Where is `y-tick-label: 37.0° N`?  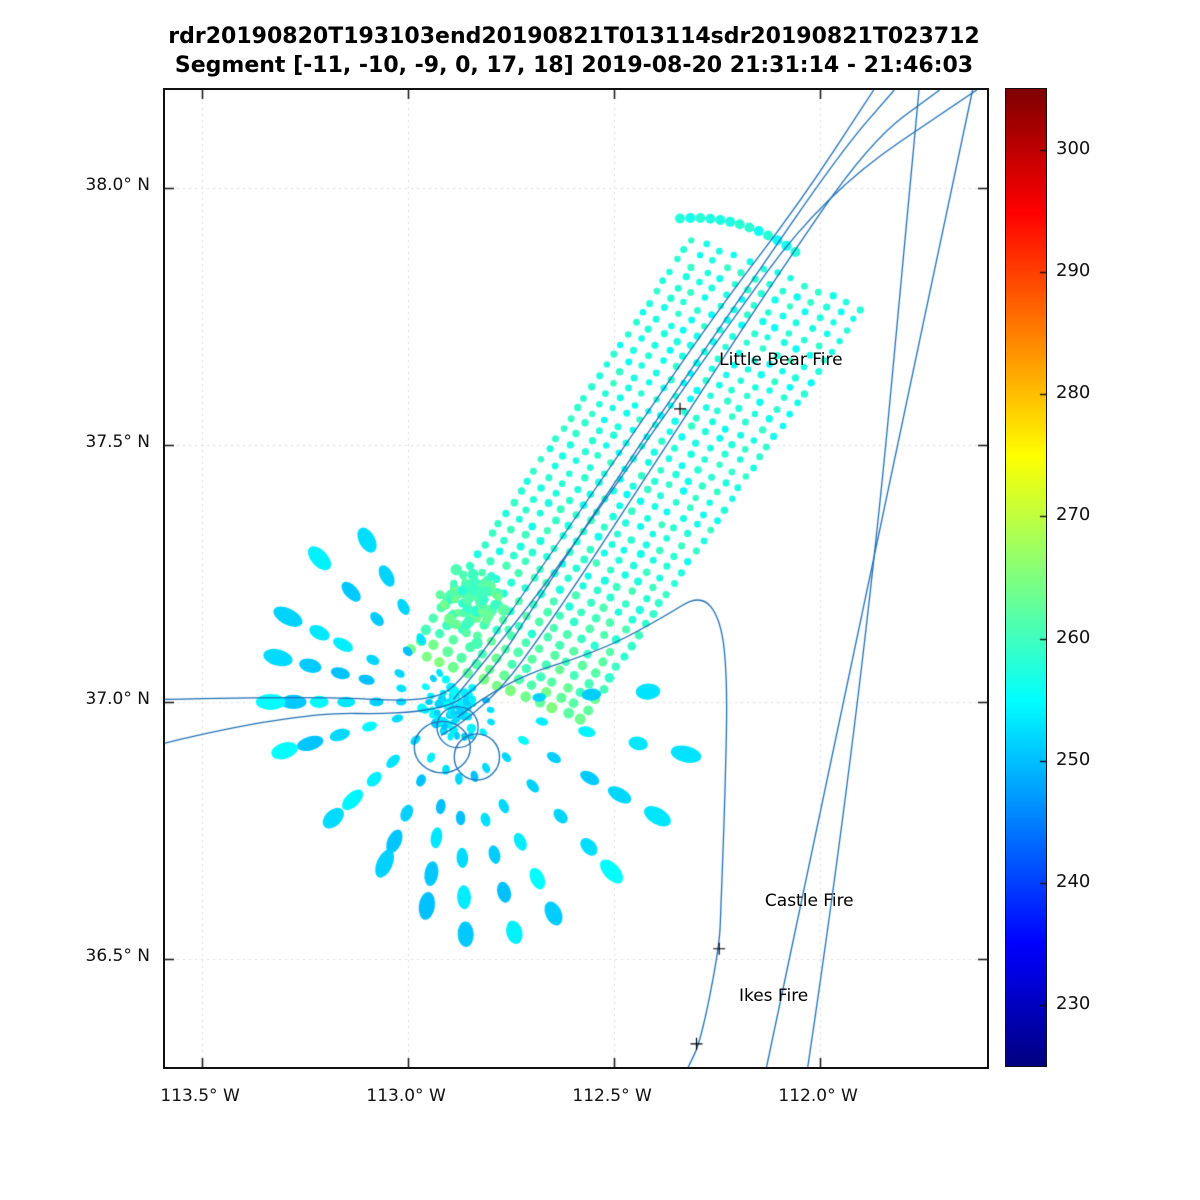
y-tick-label: 37.0° N is located at coordinates (117, 698).